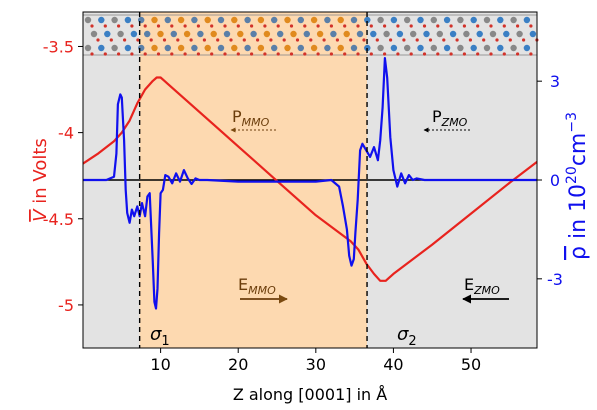 The width and height of the screenshot is (597, 410). I want to click on y-right-tick-label: -3, so click(555, 279).